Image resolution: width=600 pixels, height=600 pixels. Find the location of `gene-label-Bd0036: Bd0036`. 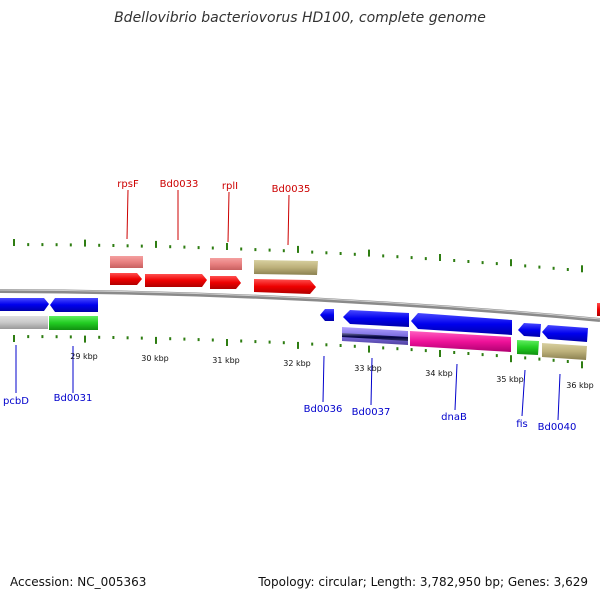

gene-label-Bd0036: Bd0036 is located at coordinates (323, 409).